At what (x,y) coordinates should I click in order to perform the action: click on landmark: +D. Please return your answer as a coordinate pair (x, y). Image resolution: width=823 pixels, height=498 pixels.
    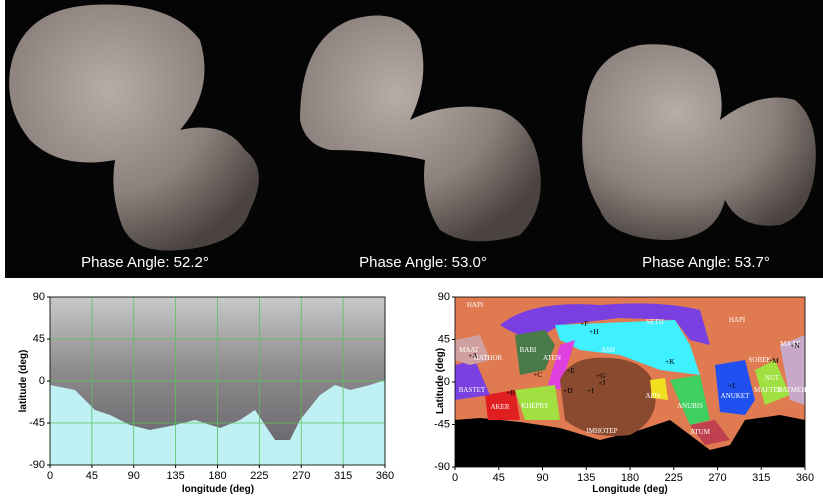
    Looking at the image, I should click on (568, 390).